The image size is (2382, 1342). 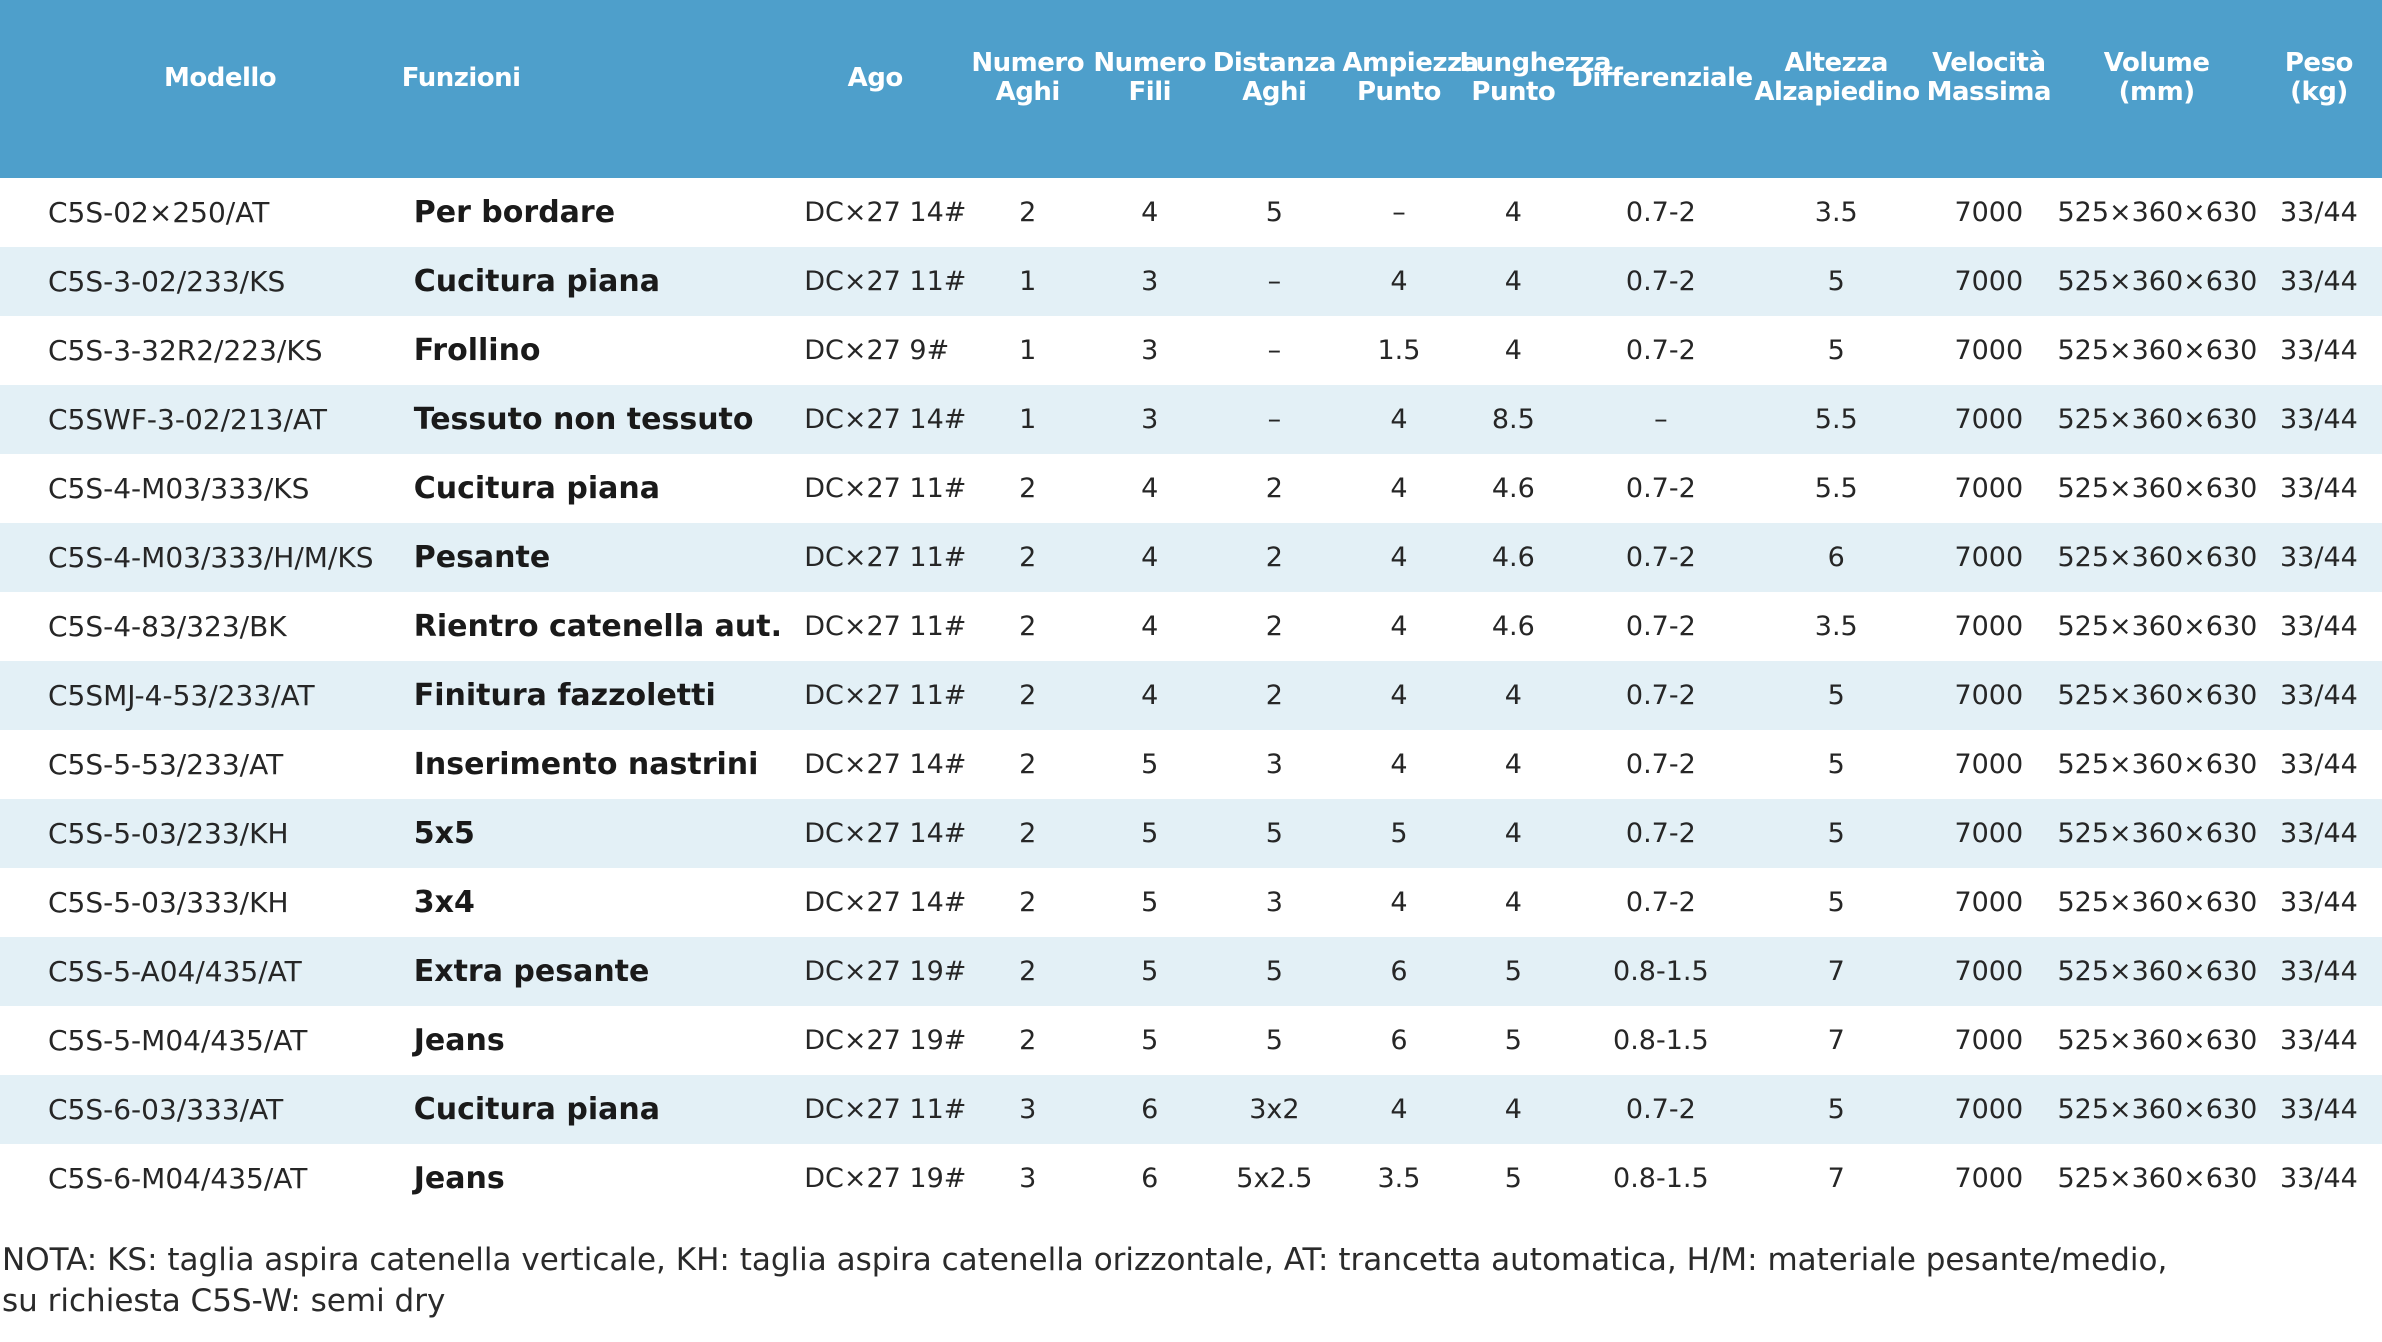 What do you see at coordinates (2318, 89) in the screenshot?
I see `header-peso: Peso (kg)` at bounding box center [2318, 89].